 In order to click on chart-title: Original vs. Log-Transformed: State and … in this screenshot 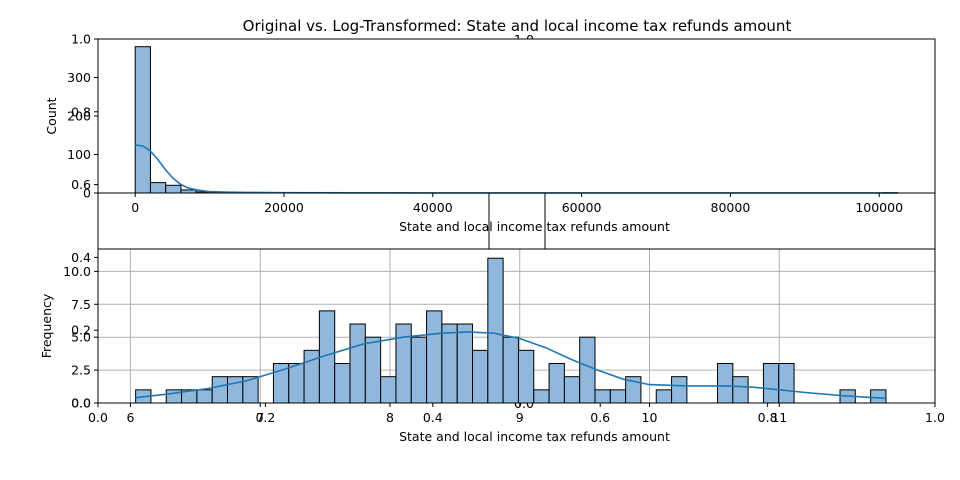, I will do `click(517, 26)`.